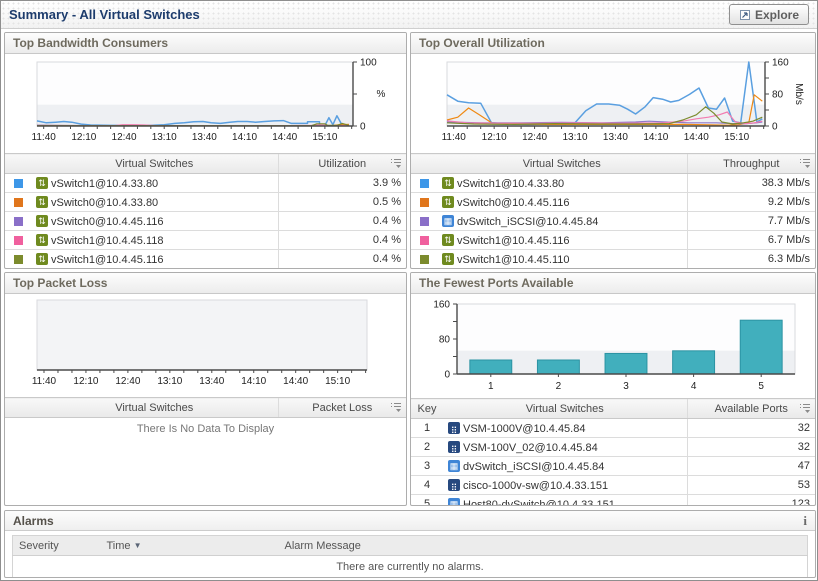 Image resolution: width=818 pixels, height=581 pixels. I want to click on ports-bar-chart: 0 80 160 1 2 3 4 5, so click(613, 346).